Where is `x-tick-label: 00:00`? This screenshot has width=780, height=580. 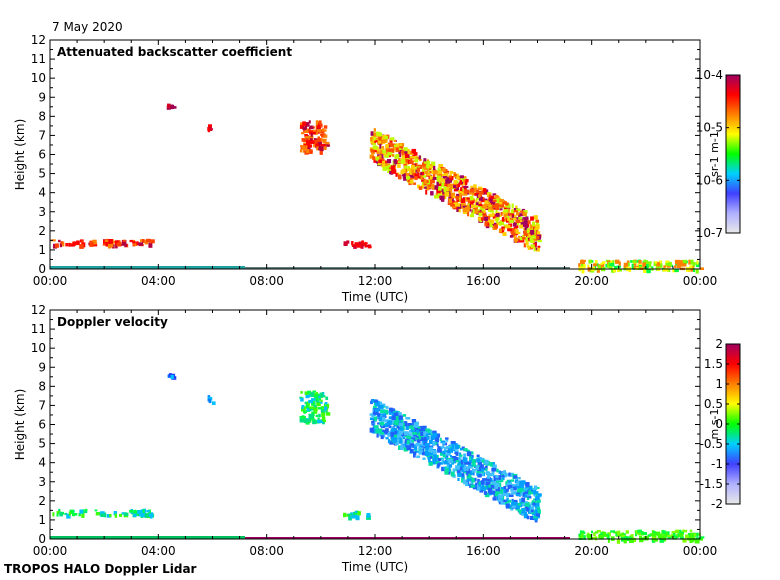
x-tick-label: 00:00 is located at coordinates (50, 551).